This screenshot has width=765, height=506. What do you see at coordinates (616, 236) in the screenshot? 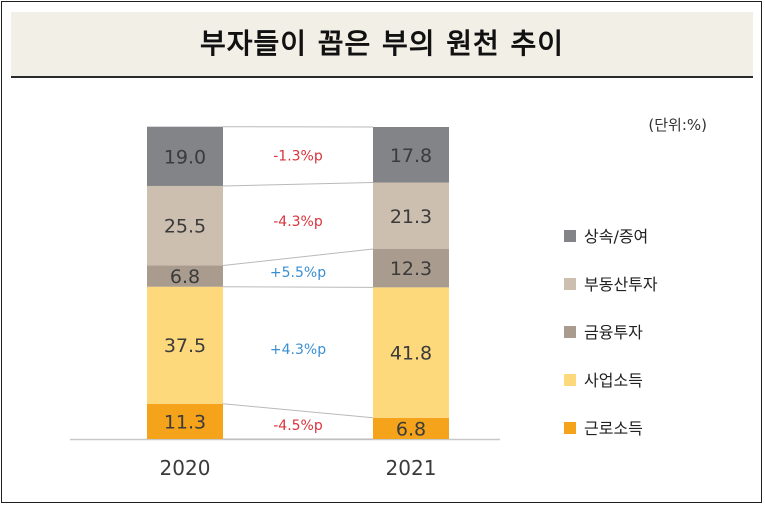
I see `legend-label-0: 상속/증여` at bounding box center [616, 236].